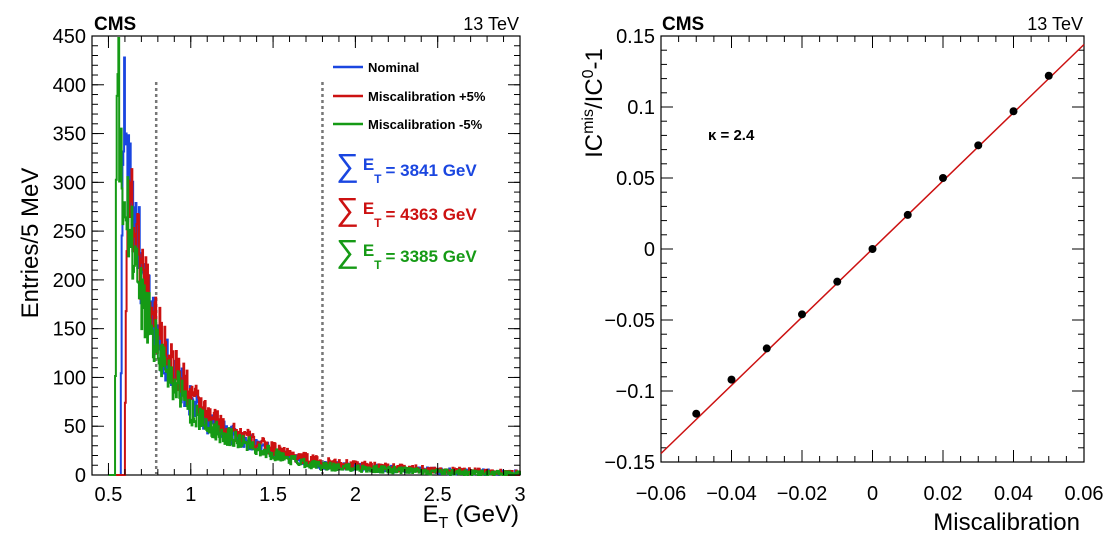 The image size is (1116, 539). I want to click on right-x-tick-label: 0.04, so click(1013, 494).